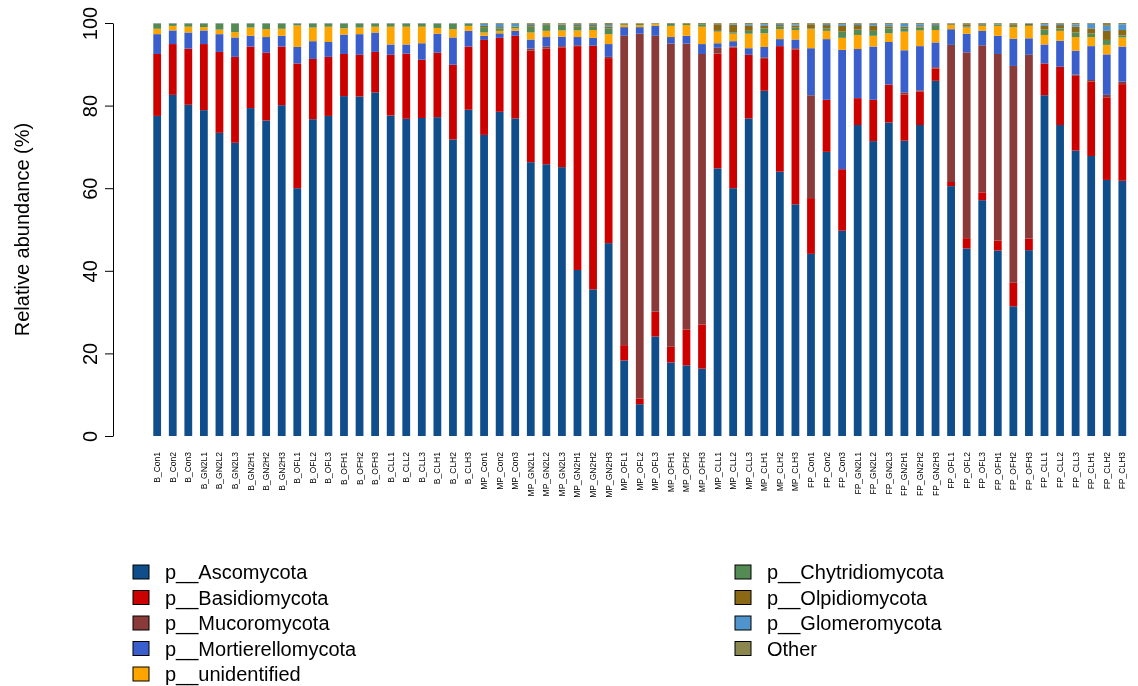 The width and height of the screenshot is (1138, 686). Describe the element at coordinates (935, 473) in the screenshot. I see `x-tick-label: FP_GN2H3` at that location.